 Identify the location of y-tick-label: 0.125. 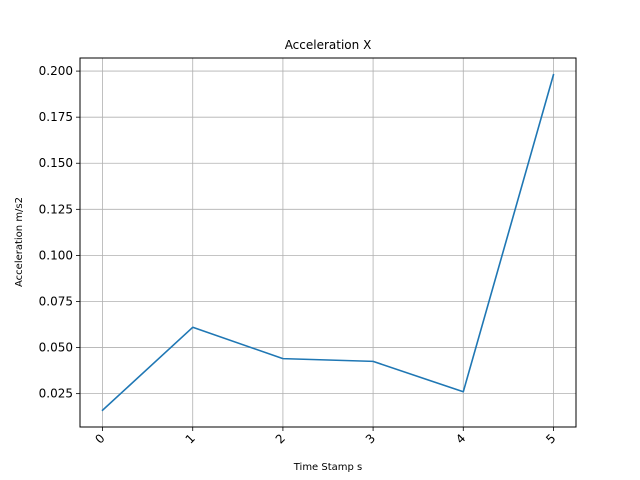
(56, 209).